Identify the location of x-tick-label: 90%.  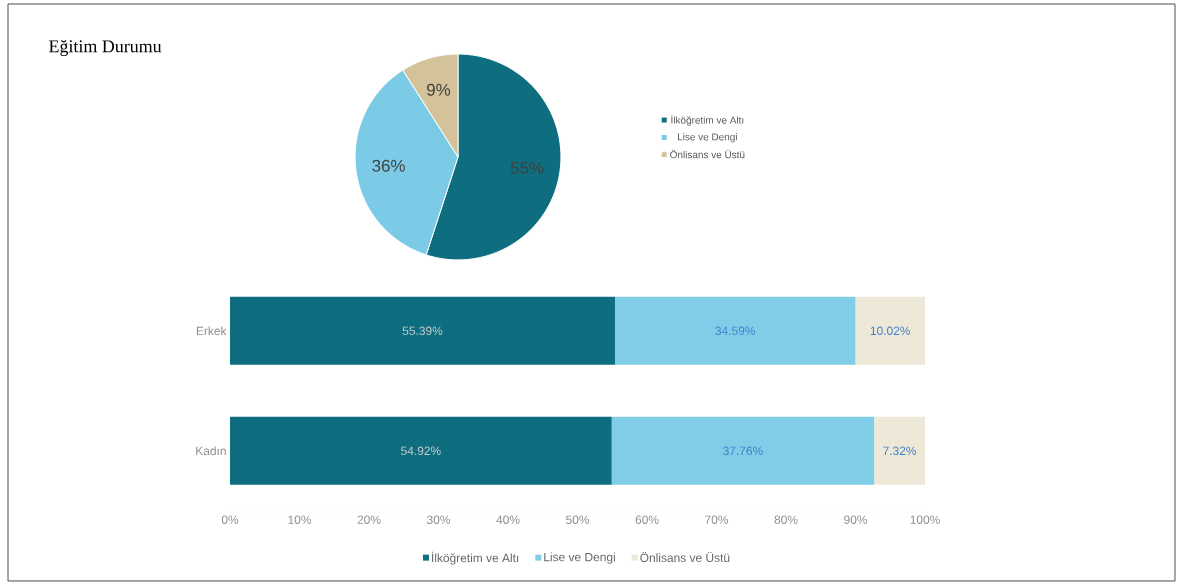
(856, 519).